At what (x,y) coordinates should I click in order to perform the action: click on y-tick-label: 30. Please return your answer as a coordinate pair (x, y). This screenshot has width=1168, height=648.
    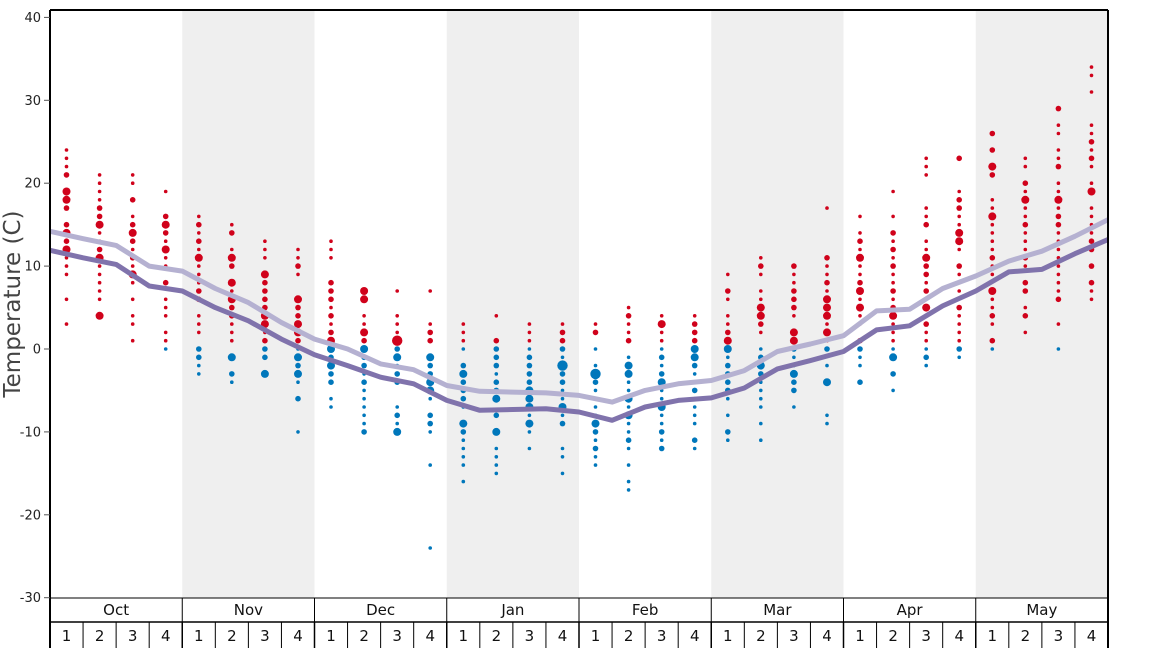
    Looking at the image, I should click on (32, 101).